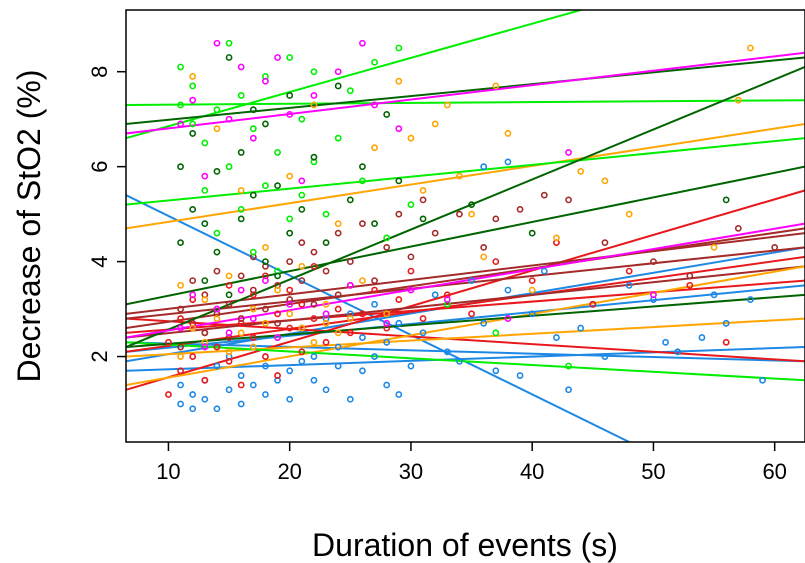 The height and width of the screenshot is (563, 805). Describe the element at coordinates (168, 471) in the screenshot. I see `x-tick-label: 10` at that location.